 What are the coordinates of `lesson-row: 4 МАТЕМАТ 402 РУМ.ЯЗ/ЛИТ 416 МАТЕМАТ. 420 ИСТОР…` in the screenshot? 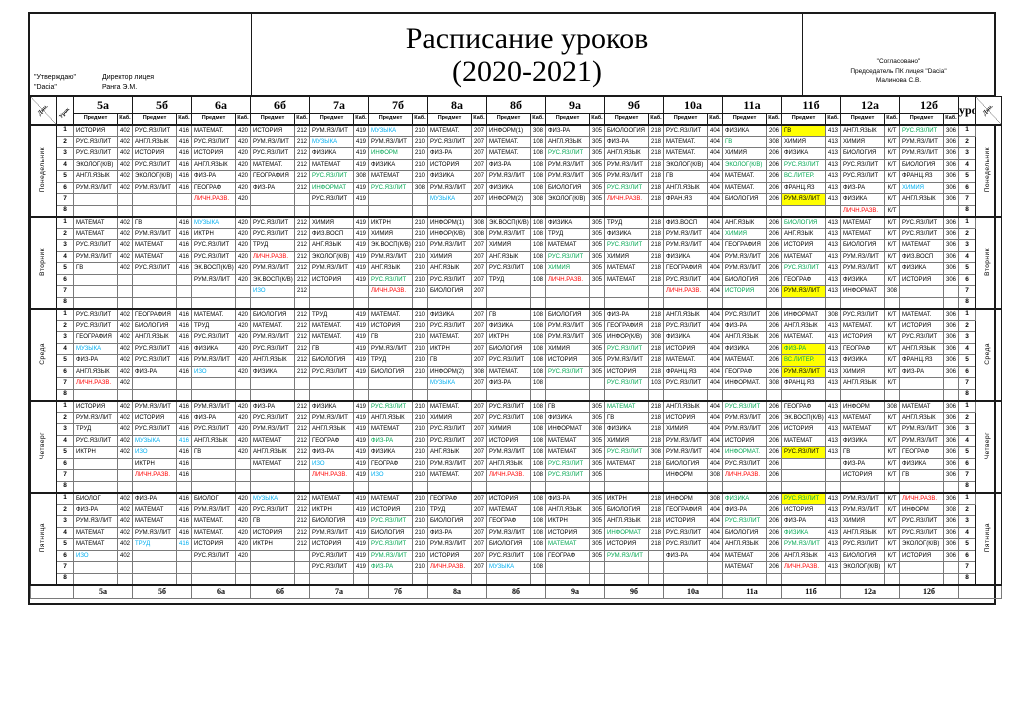 It's located at (516, 532).